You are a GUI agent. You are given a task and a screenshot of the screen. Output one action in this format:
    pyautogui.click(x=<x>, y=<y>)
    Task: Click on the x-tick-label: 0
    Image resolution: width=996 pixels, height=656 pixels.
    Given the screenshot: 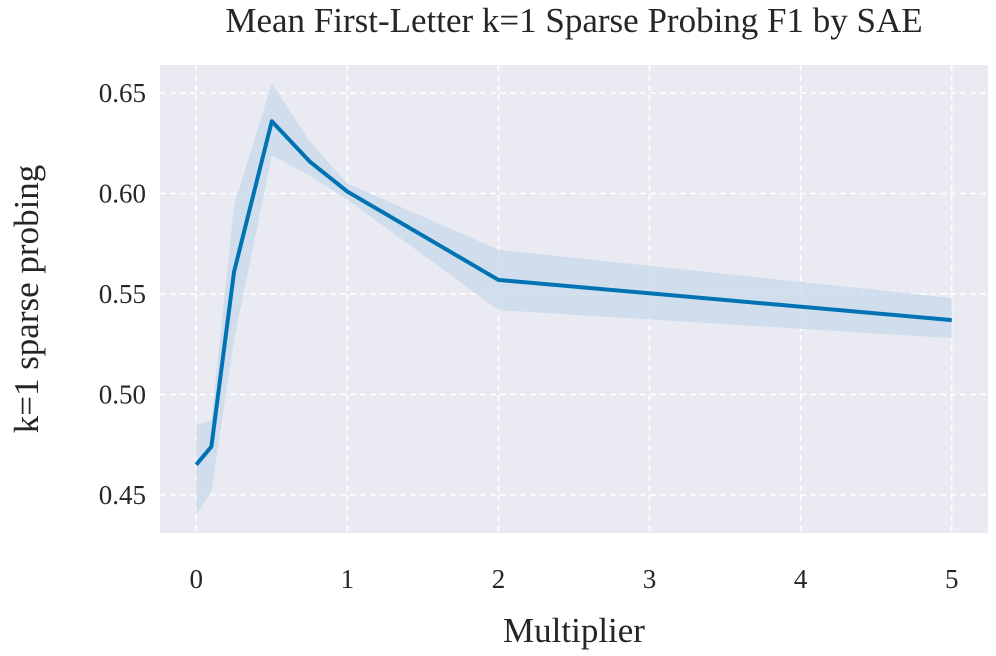 What is the action you would take?
    pyautogui.click(x=197, y=579)
    